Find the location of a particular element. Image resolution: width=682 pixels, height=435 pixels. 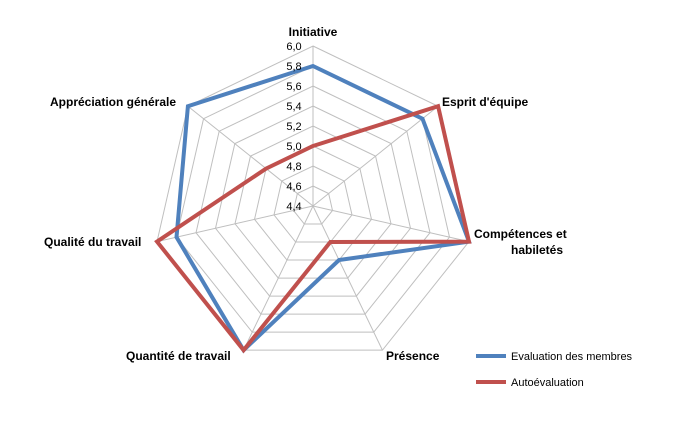

tick-layer: 4,4 4,6 4,8 5,0 5,2 5,4 5,6 5,8 6,0 is located at coordinates (293, 127).